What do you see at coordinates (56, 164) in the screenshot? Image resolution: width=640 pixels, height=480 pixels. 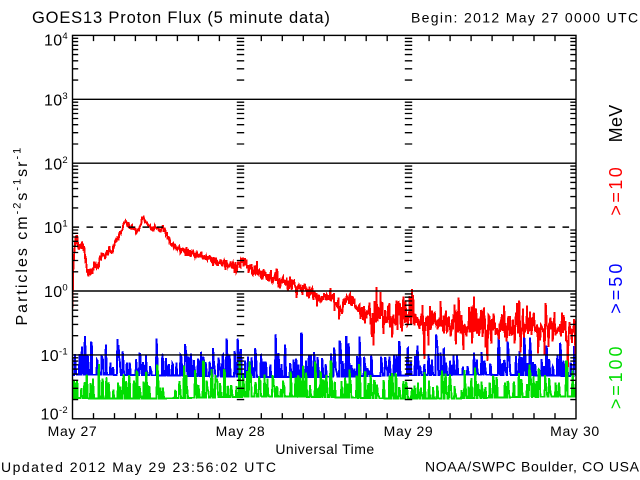 I see `svg-text: 10²` at bounding box center [56, 164].